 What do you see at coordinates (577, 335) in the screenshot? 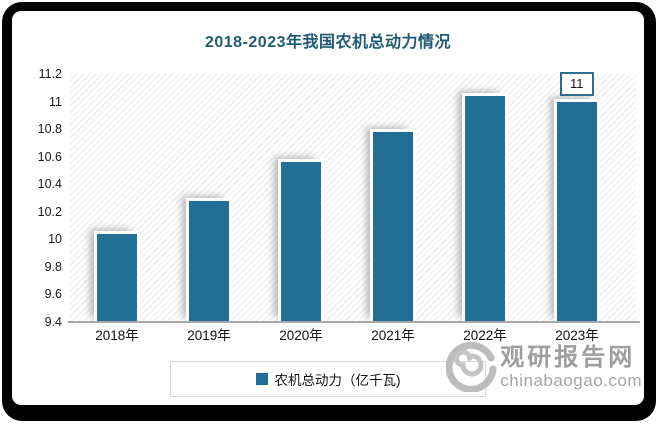
I see `x-tick-label-2023年: 2023年` at bounding box center [577, 335].